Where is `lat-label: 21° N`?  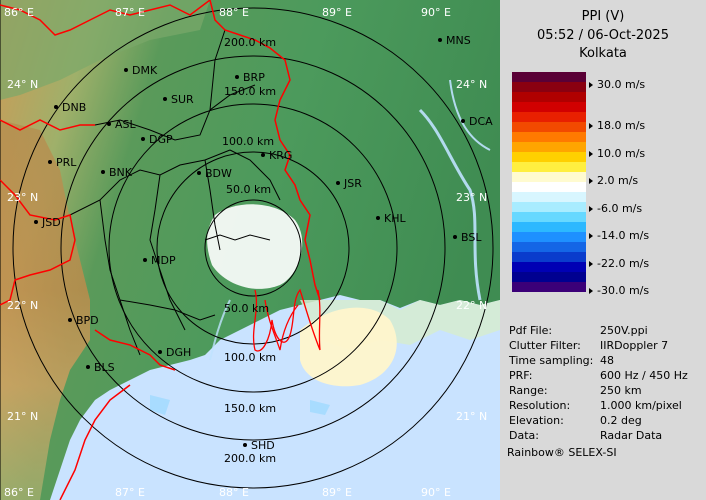 lat-label: 21° N is located at coordinates (22, 416).